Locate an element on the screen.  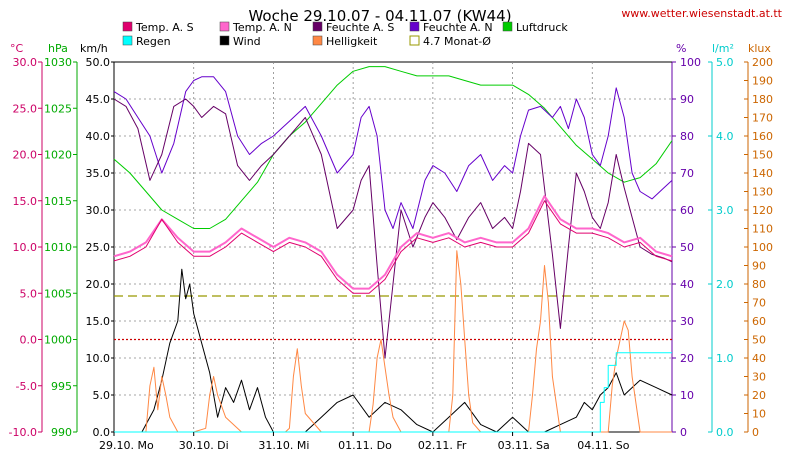
legend-label: Regen is located at coordinates (153, 41).